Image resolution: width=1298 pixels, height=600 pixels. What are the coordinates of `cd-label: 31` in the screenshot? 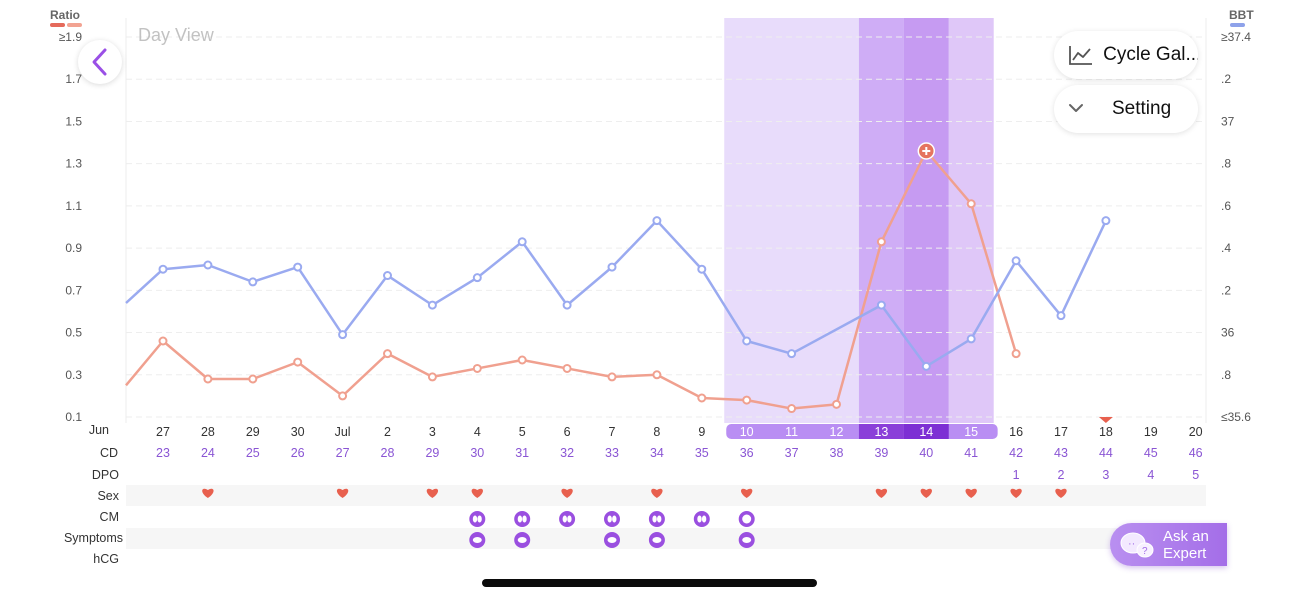 It's located at (522, 453).